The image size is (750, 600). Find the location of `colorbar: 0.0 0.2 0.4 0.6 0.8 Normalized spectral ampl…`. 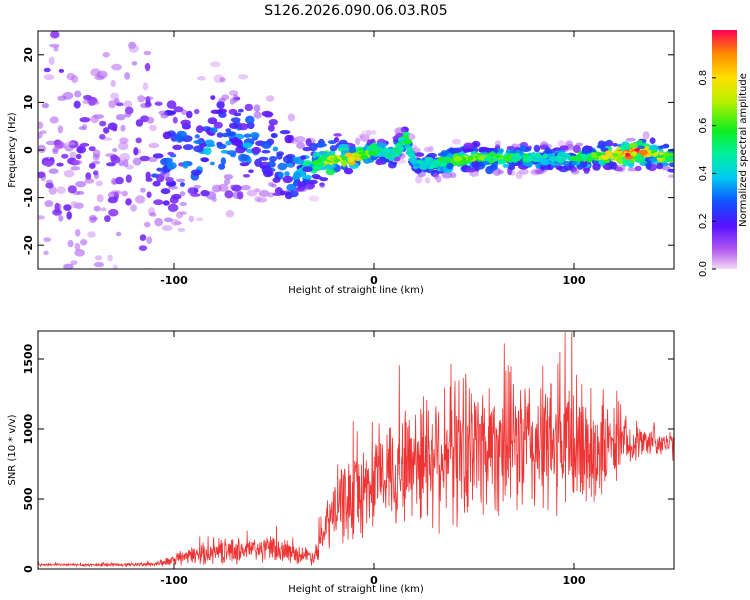

colorbar: 0.0 0.2 0.4 0.6 0.8 Normalized spectral ampl… is located at coordinates (723, 153).